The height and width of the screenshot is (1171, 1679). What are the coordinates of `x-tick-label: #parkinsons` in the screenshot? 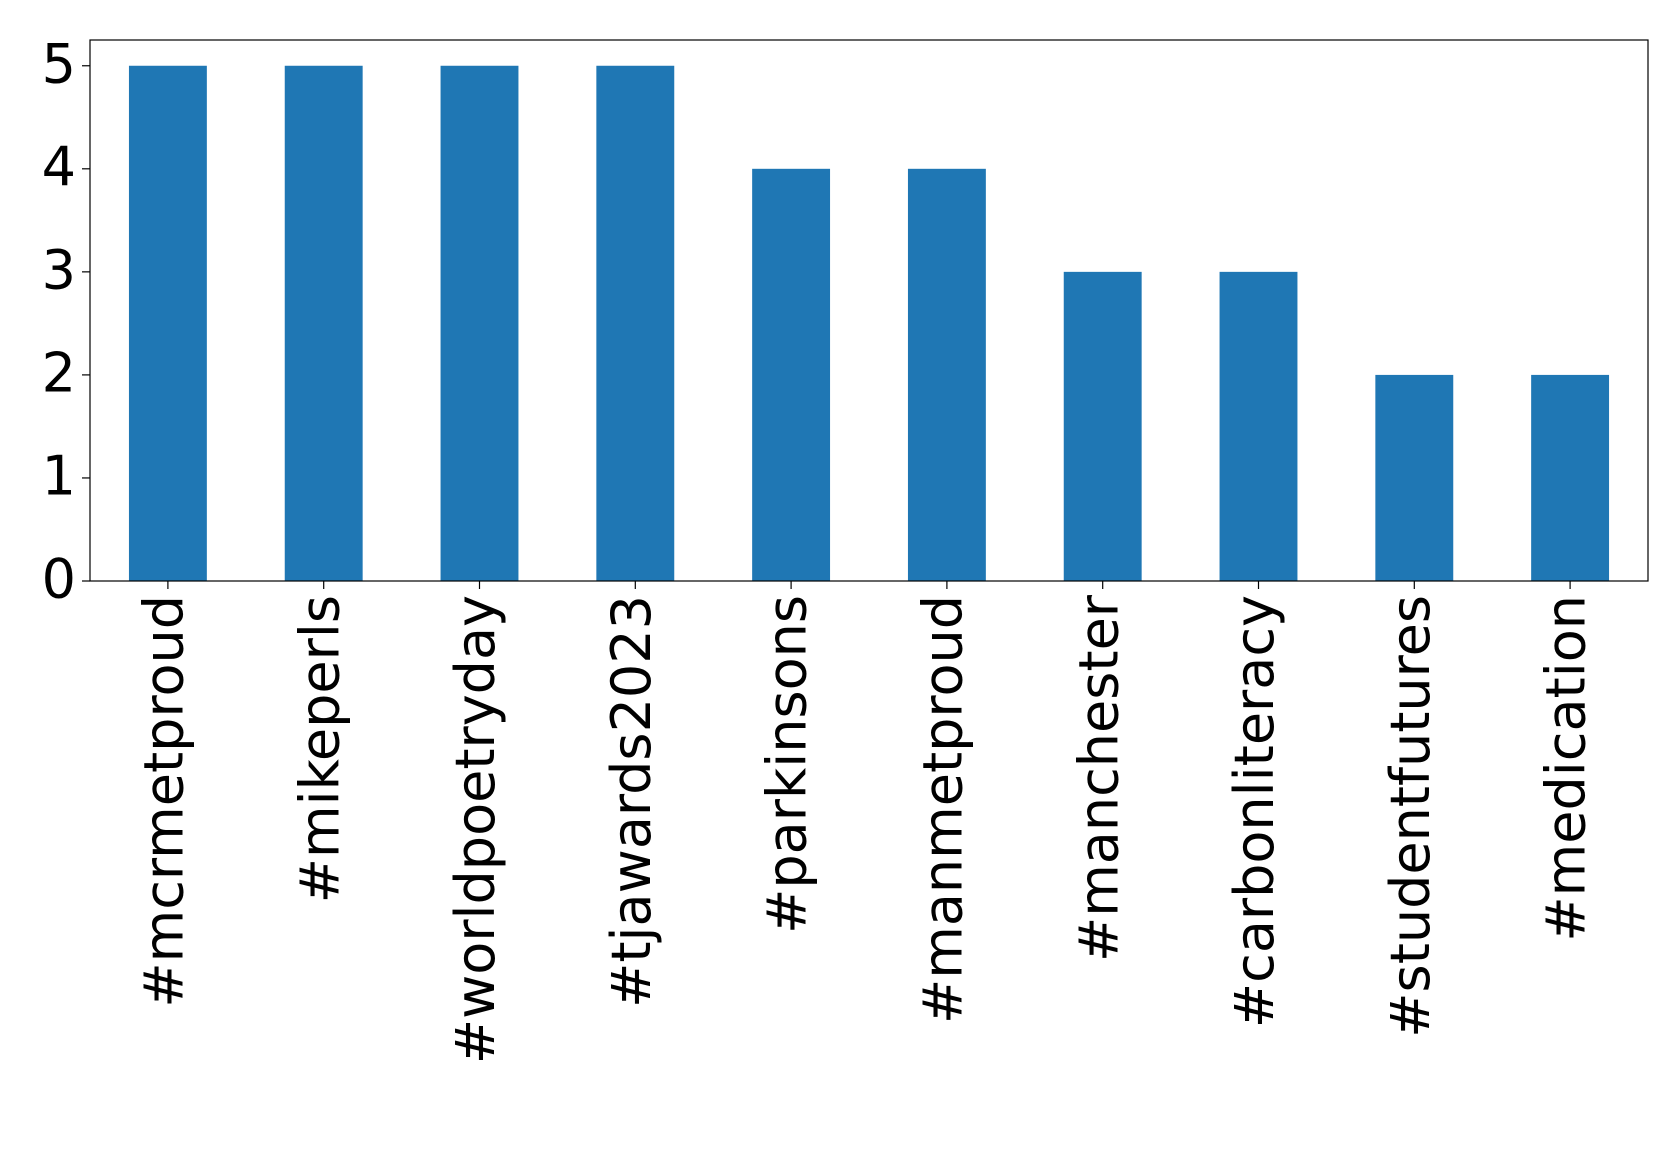 It's located at (787, 764).